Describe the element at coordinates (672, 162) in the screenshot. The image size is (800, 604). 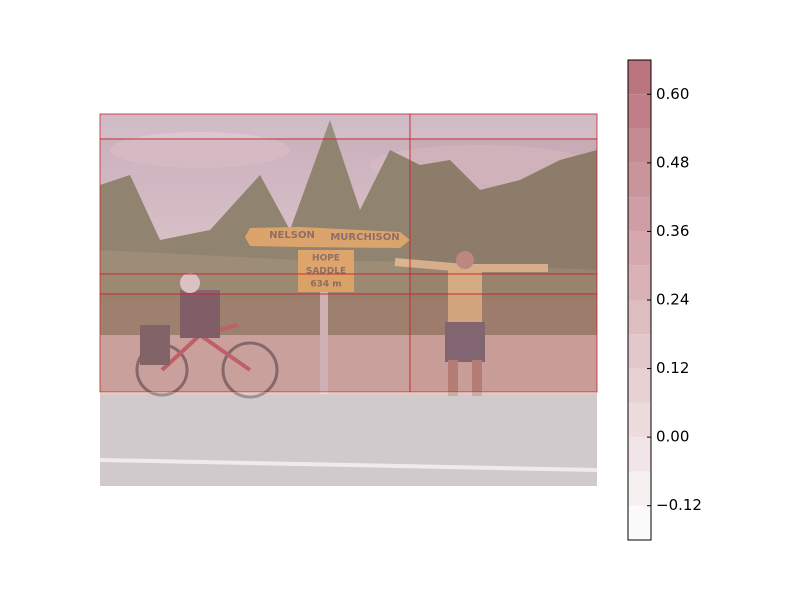
I see `colorbar-tick-label: 0.48` at that location.